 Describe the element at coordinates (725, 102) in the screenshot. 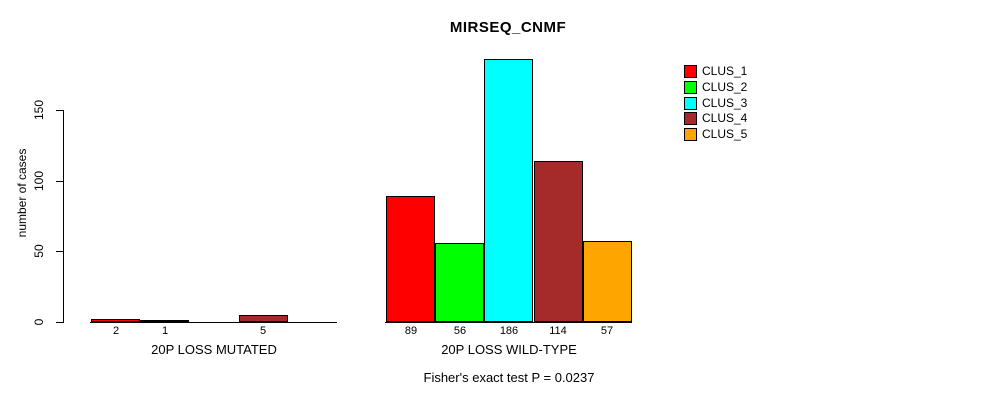

I see `legend-label: CLUS_3` at that location.